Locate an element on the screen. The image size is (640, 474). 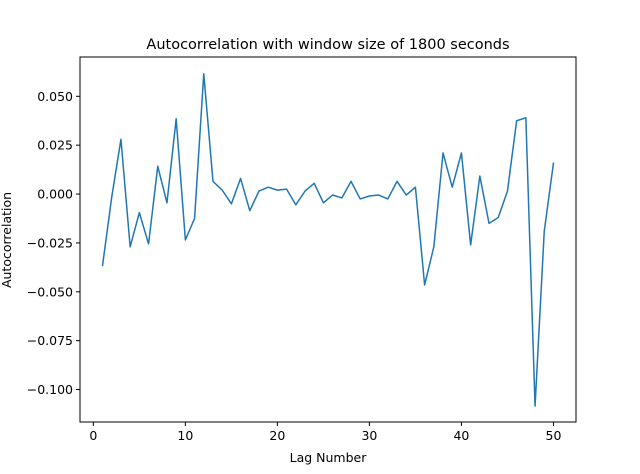
x-tick-label: 20 is located at coordinates (277, 435).